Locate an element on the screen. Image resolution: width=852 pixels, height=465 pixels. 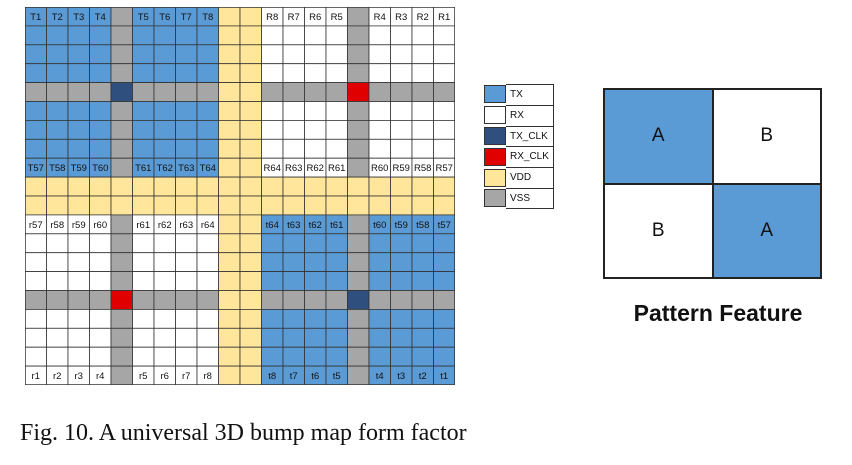
bump-label: r61 is located at coordinates (143, 225).